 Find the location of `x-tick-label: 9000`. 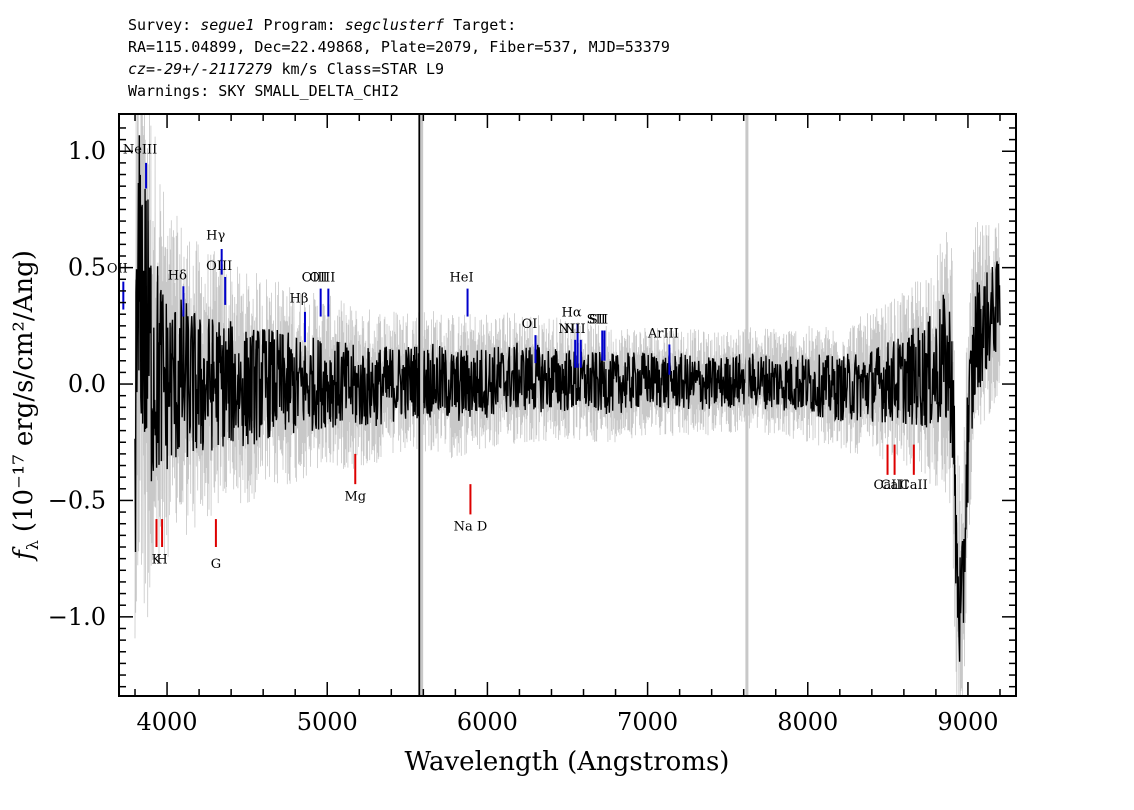

x-tick-label: 9000 is located at coordinates (967, 722).